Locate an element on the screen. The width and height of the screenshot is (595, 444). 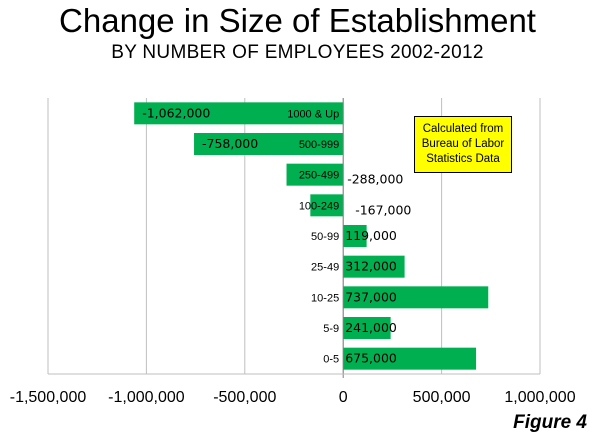
data-label: 737,000 is located at coordinates (371, 296).